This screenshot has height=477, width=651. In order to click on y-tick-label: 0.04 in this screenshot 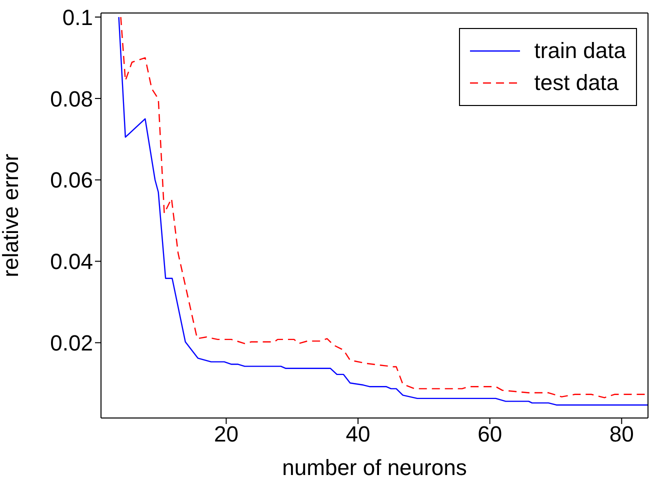, I will do `click(71, 261)`.